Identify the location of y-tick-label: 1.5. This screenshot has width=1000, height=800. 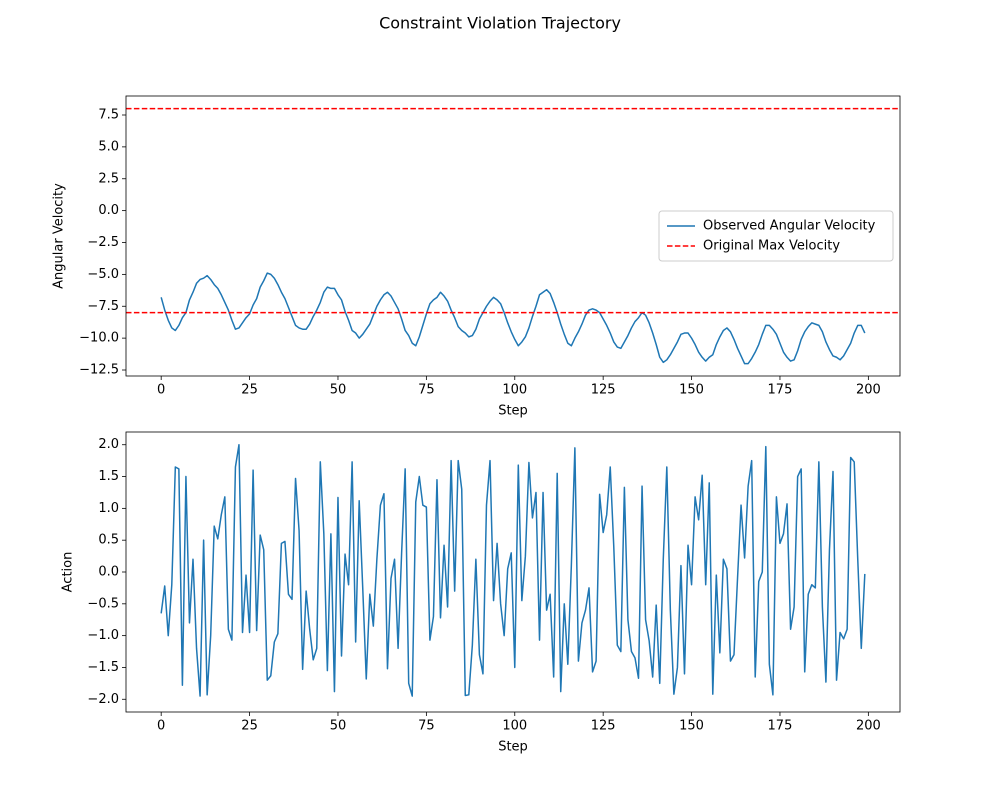
(108, 476).